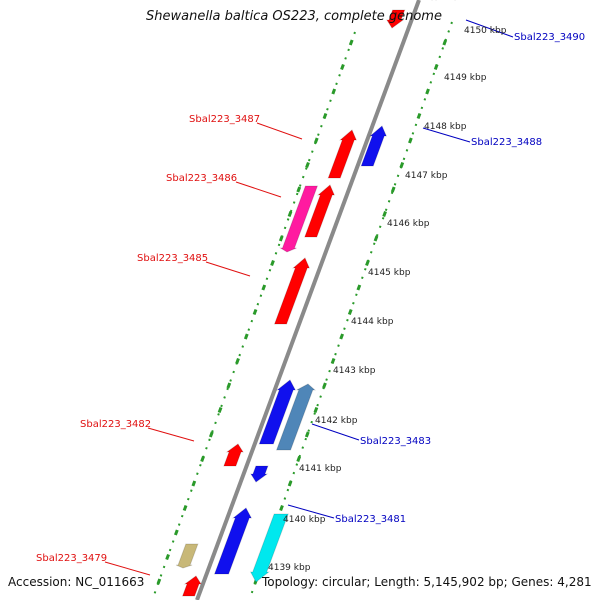 The image size is (600, 600). I want to click on scale-label: 4148 kbp, so click(445, 127).